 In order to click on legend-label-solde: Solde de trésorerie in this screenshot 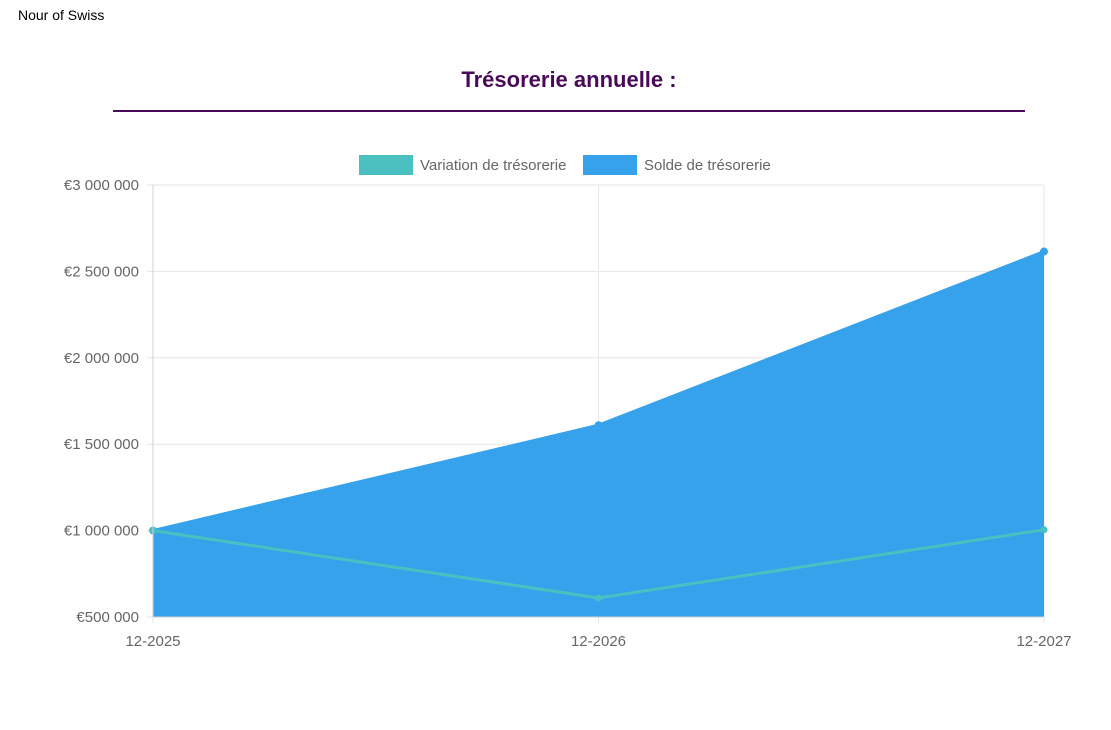, I will do `click(707, 165)`.